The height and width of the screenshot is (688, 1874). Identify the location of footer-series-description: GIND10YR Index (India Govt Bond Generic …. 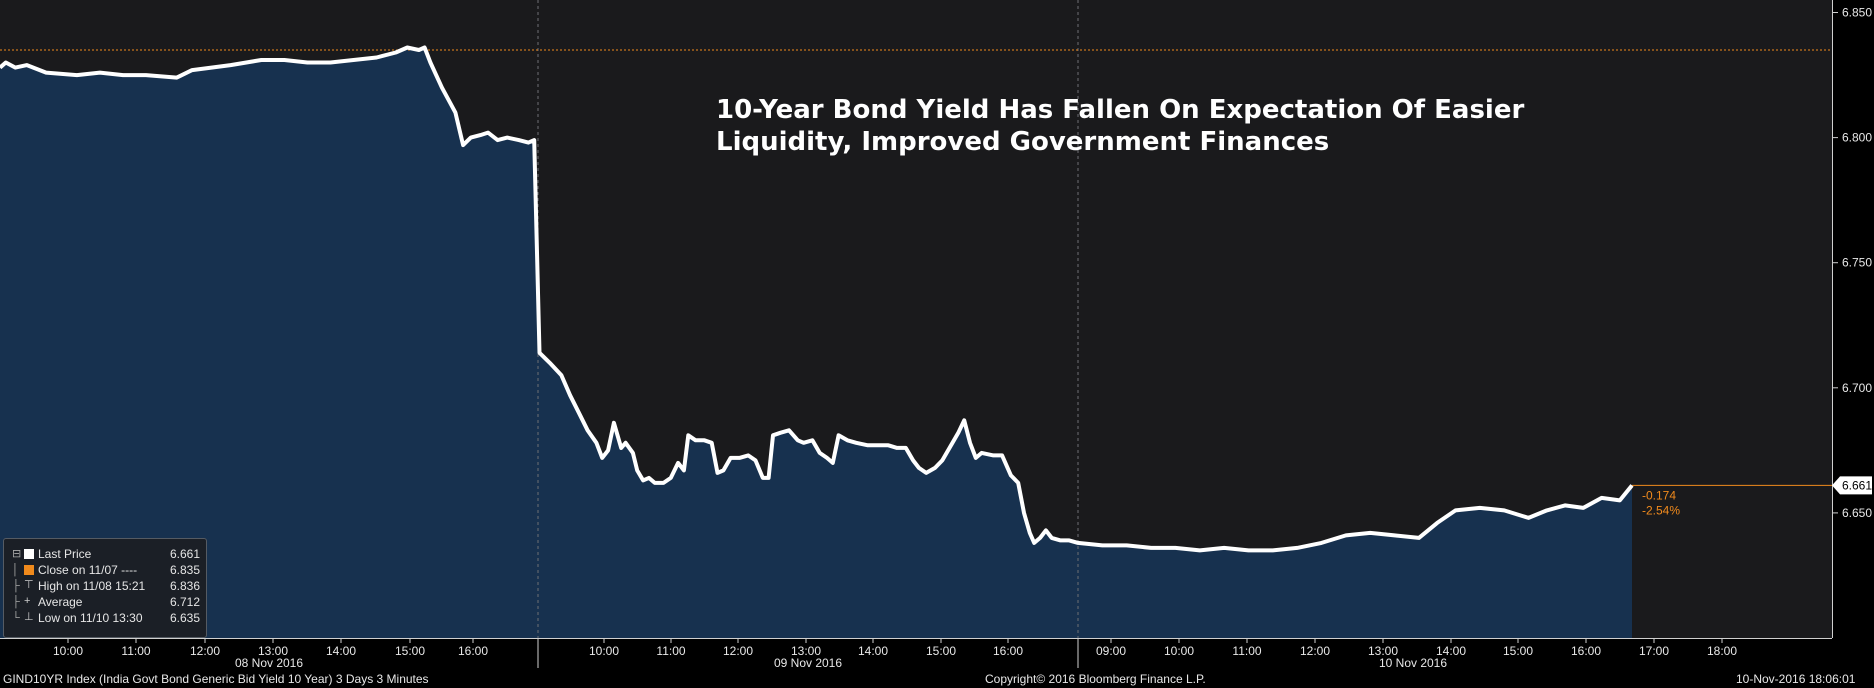
(216, 679).